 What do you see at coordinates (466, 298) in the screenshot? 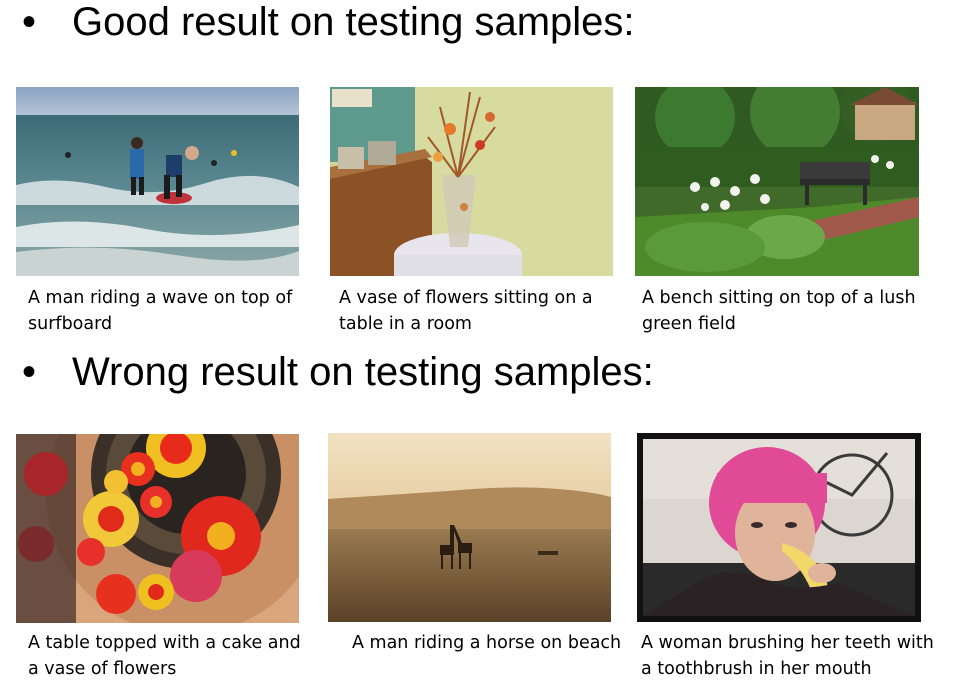
I see `caption-line: A vase of flowers sitting on a` at bounding box center [466, 298].